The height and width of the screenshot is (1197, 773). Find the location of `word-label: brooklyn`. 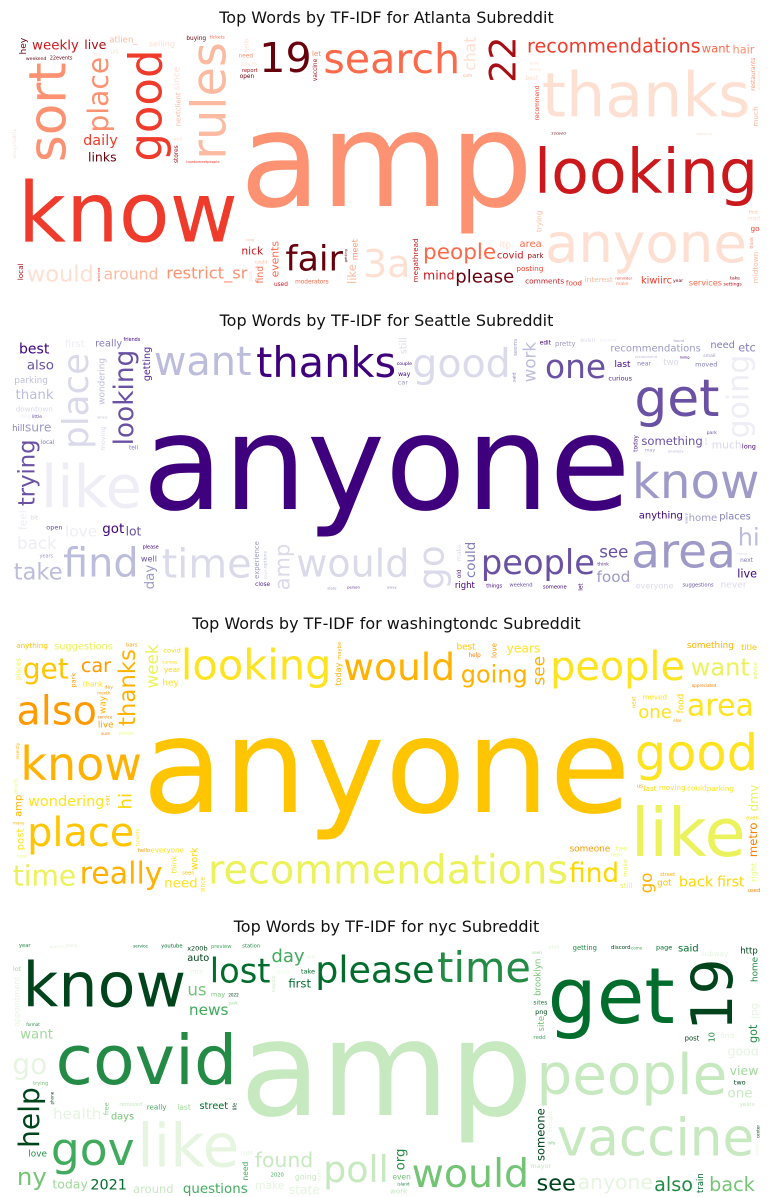

word-label: brooklyn is located at coordinates (538, 977).